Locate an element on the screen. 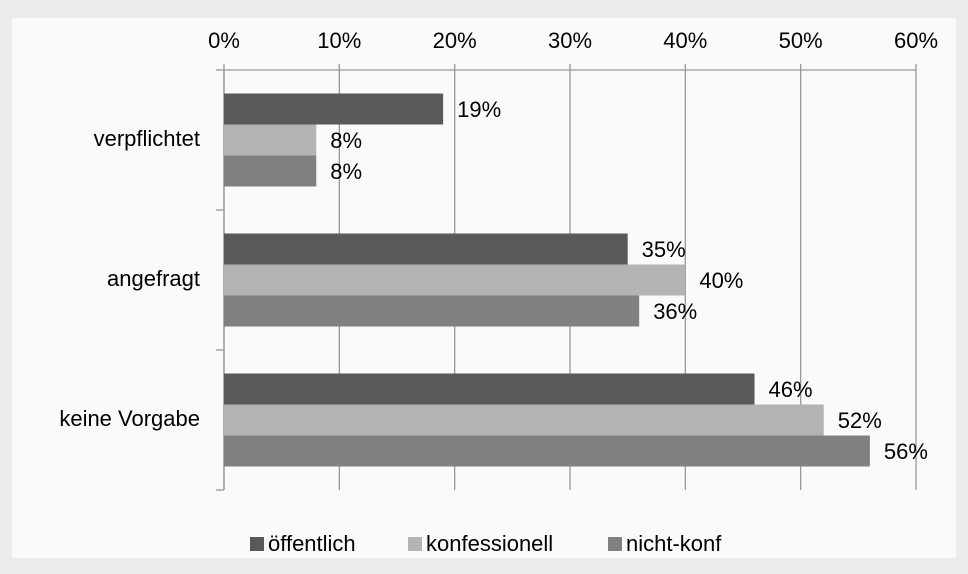  x-tick-label: 10% is located at coordinates (339, 40).